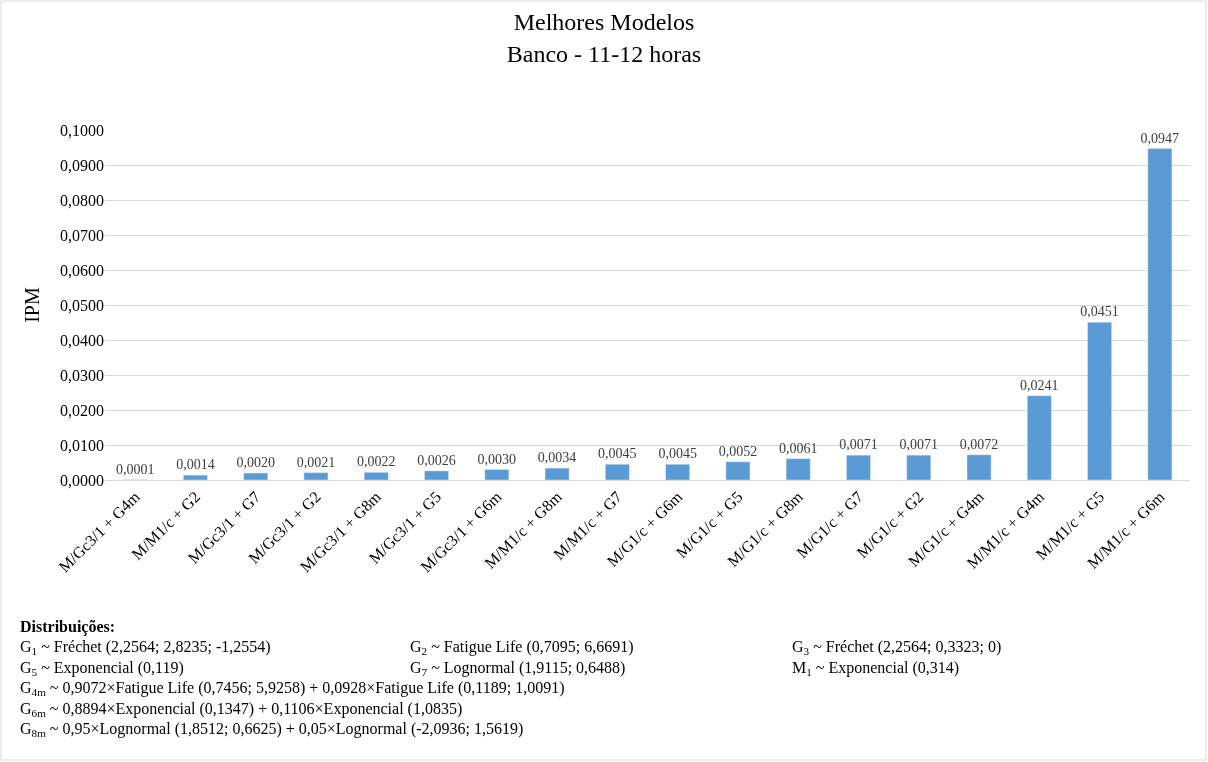 This screenshot has width=1208, height=762. What do you see at coordinates (255, 462) in the screenshot?
I see `data-label: 0,0020` at bounding box center [255, 462].